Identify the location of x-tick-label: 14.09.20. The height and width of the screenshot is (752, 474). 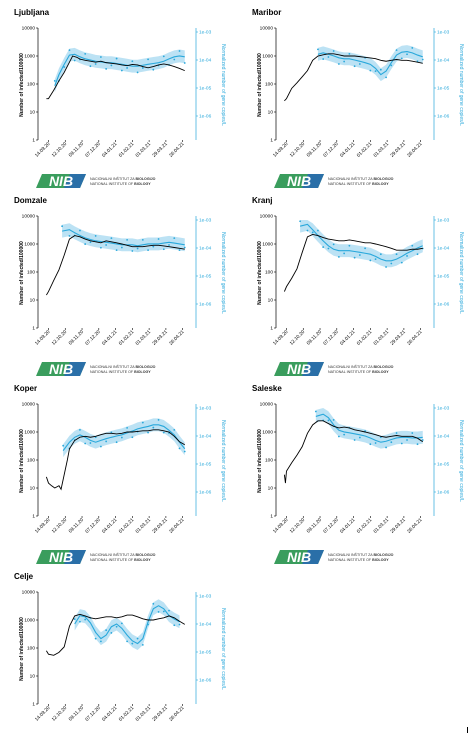
(43, 338).